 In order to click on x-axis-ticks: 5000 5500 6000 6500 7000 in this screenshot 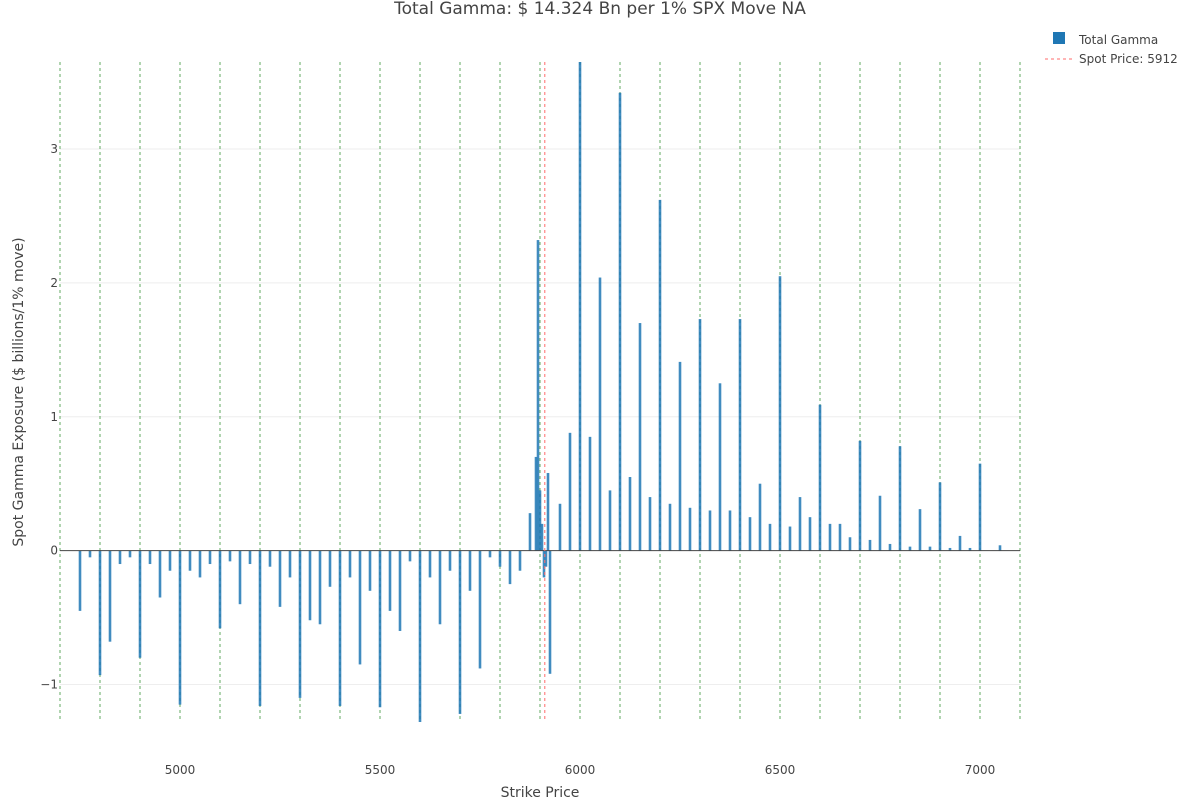, I will do `click(580, 770)`.